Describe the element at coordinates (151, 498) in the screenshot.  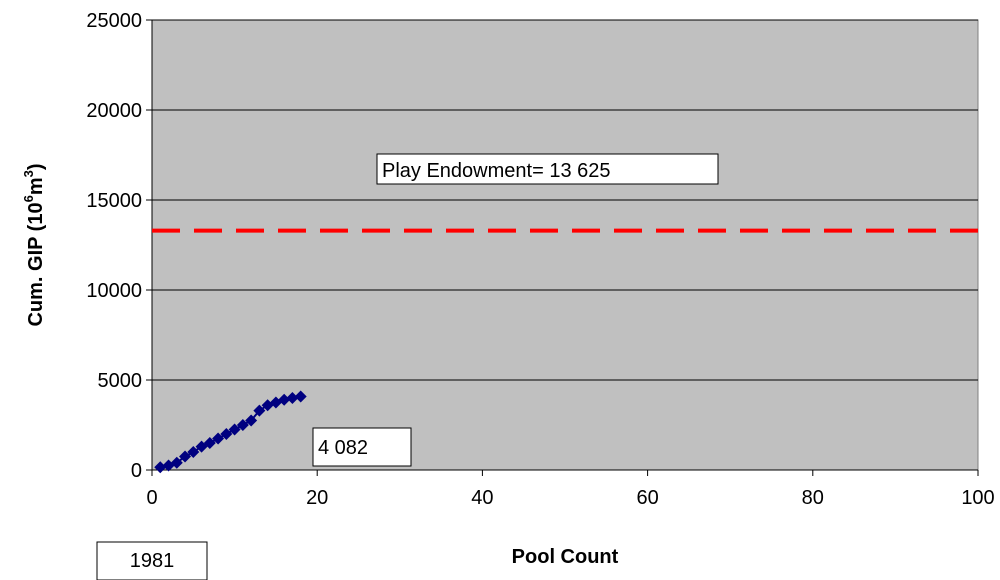
I see `x-tick-label: 0` at that location.